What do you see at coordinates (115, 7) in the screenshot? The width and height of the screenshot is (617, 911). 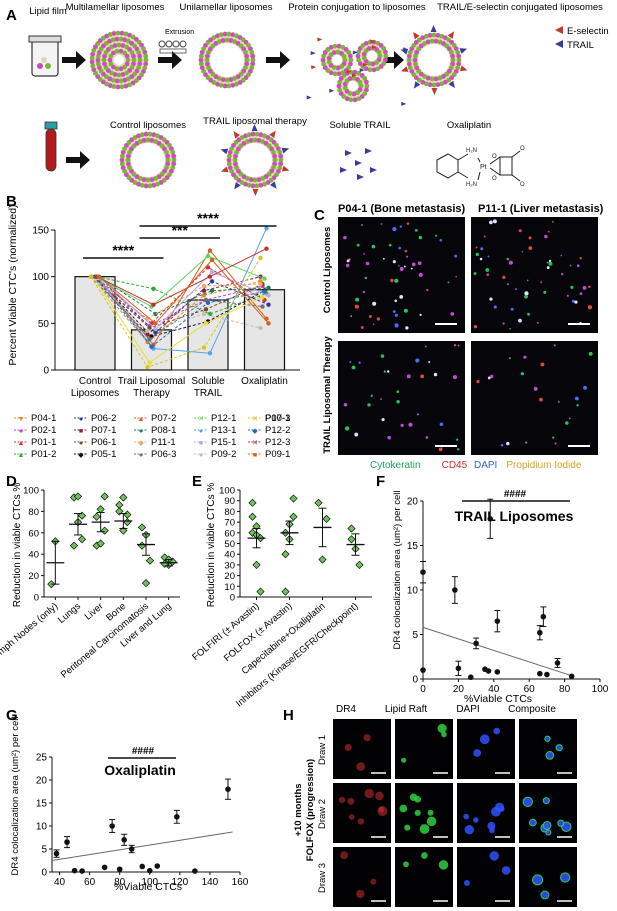 I see `label-multilamellar: Multilamellar liposomes` at bounding box center [115, 7].